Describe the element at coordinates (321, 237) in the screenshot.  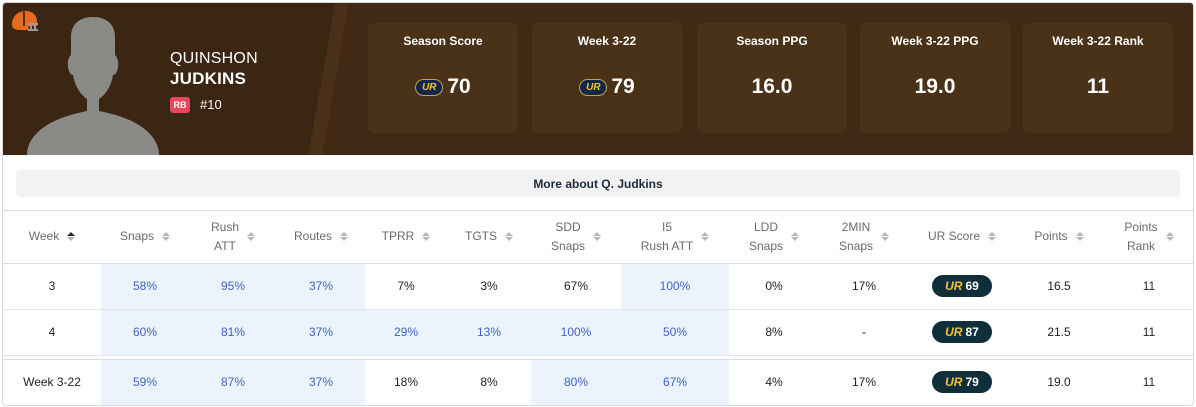
I see `column-header-routes: Routes` at that location.